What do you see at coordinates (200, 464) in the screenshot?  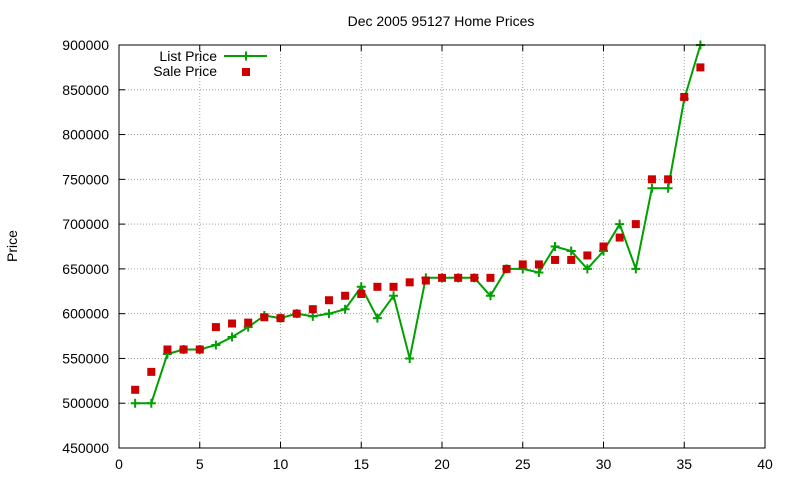 I see `x-tick-label: 5` at bounding box center [200, 464].